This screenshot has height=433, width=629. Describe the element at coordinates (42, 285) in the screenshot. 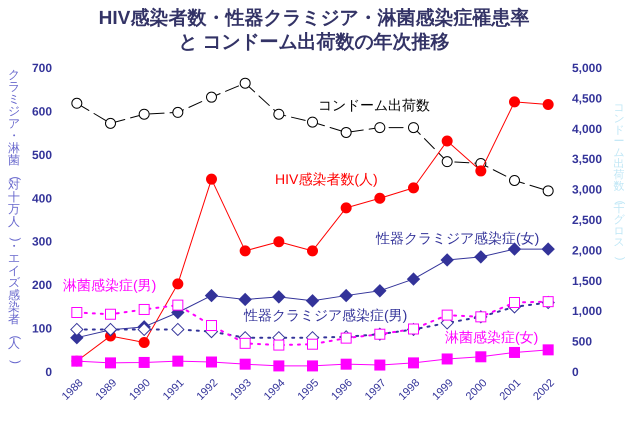

I see `y-tick-label: 200` at that location.